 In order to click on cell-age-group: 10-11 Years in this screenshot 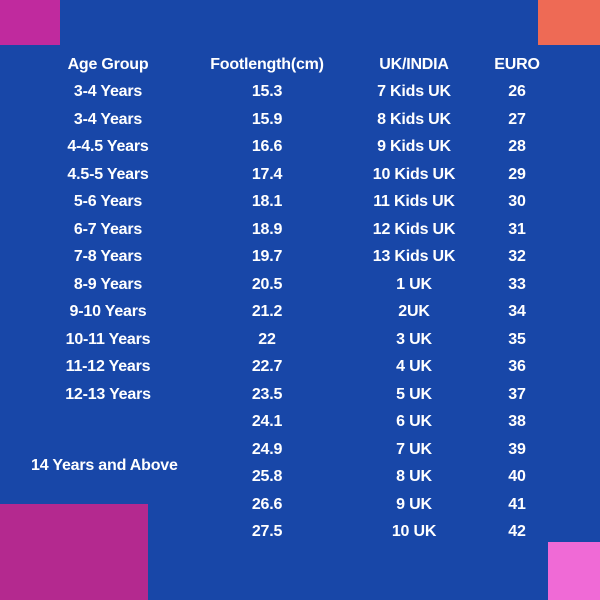, I will do `click(108, 339)`.